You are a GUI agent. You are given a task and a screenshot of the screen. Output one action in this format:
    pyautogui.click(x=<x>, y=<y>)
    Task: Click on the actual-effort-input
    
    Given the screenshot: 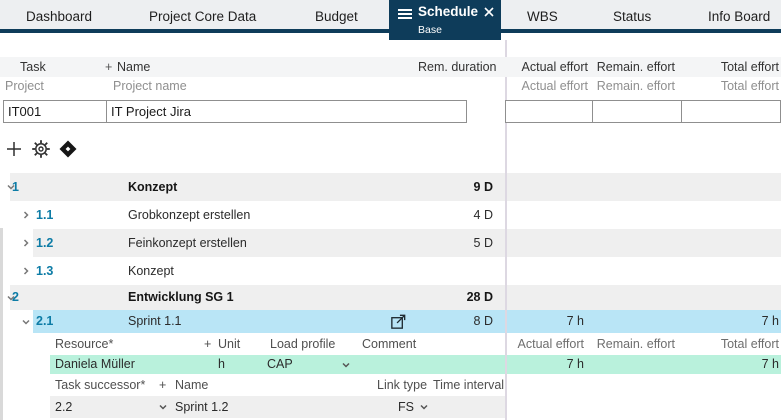 What is the action you would take?
    pyautogui.click(x=549, y=111)
    